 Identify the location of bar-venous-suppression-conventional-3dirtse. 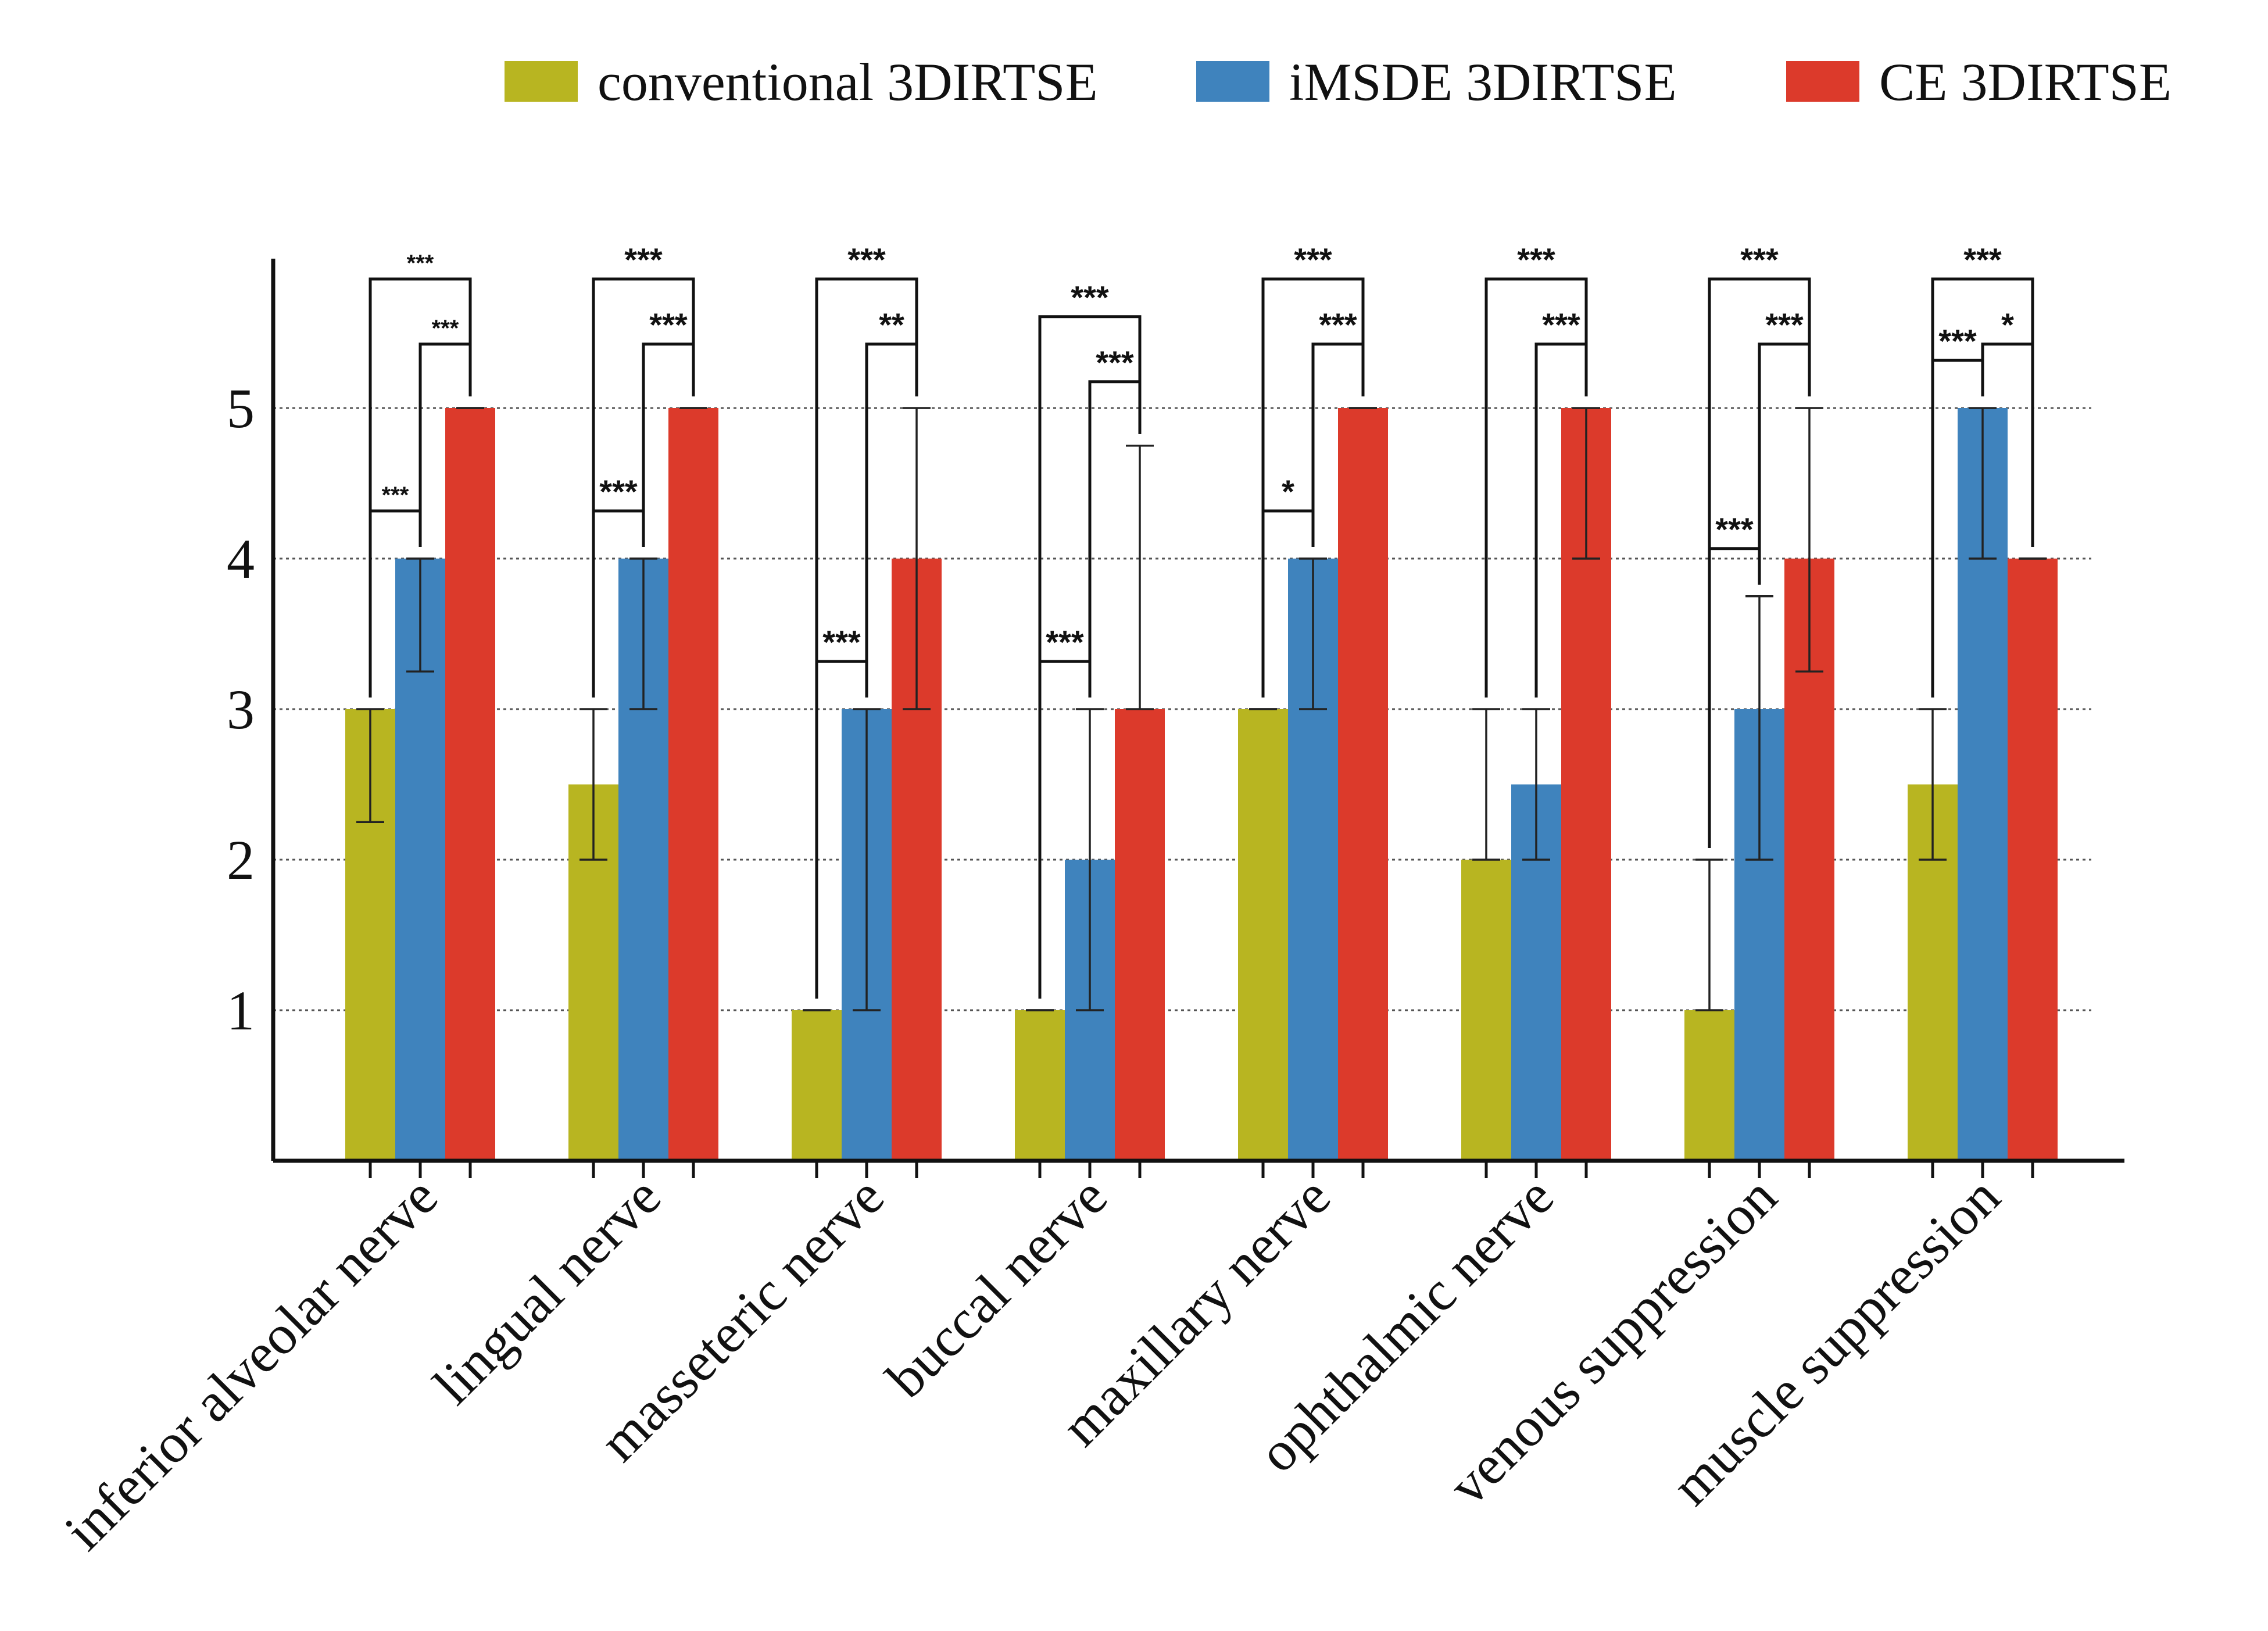
(1709, 1085).